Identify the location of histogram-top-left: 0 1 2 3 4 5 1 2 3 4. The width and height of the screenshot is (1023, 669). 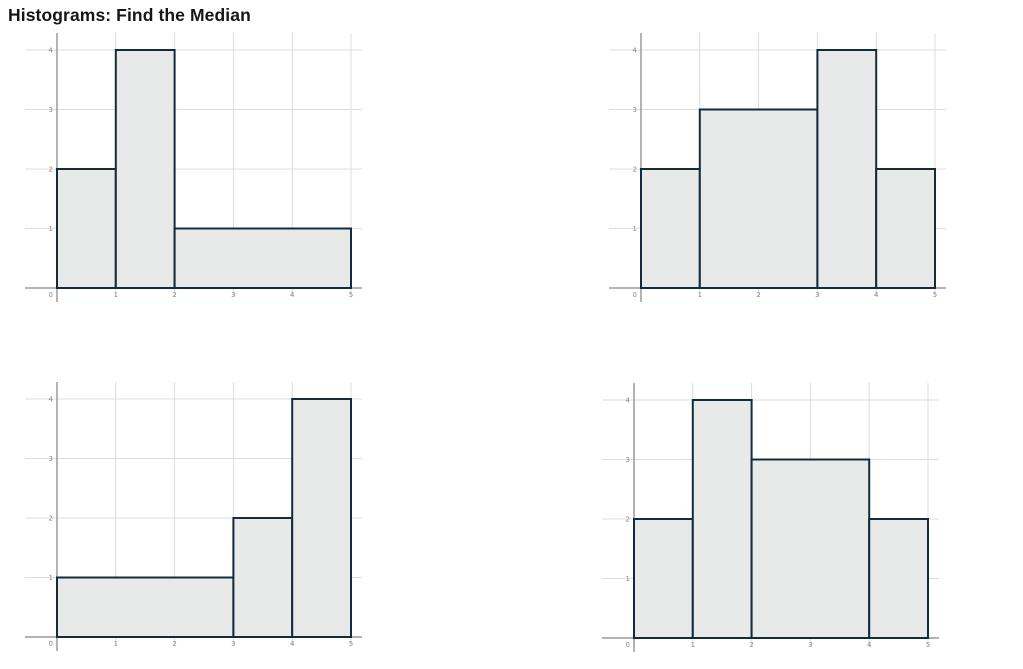
(195, 168).